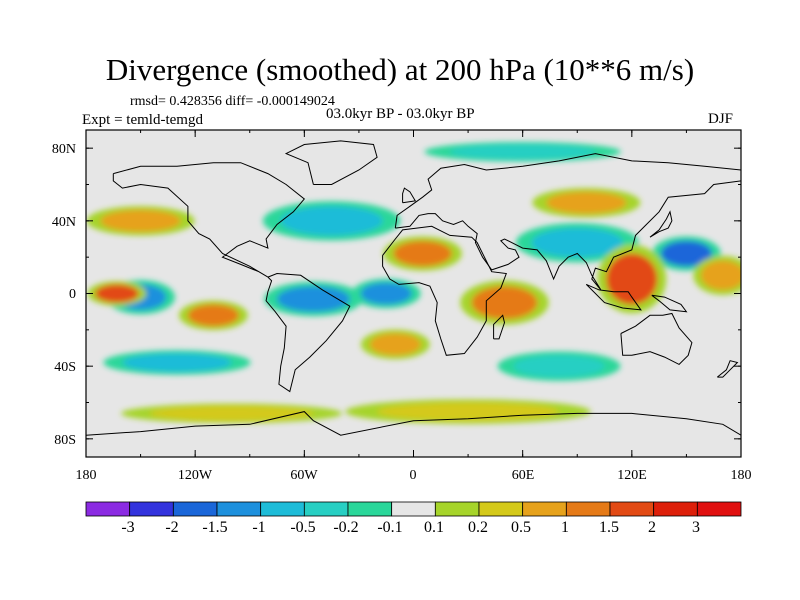 The image size is (800, 600). I want to click on colorbar-label: -0.5, so click(303, 527).